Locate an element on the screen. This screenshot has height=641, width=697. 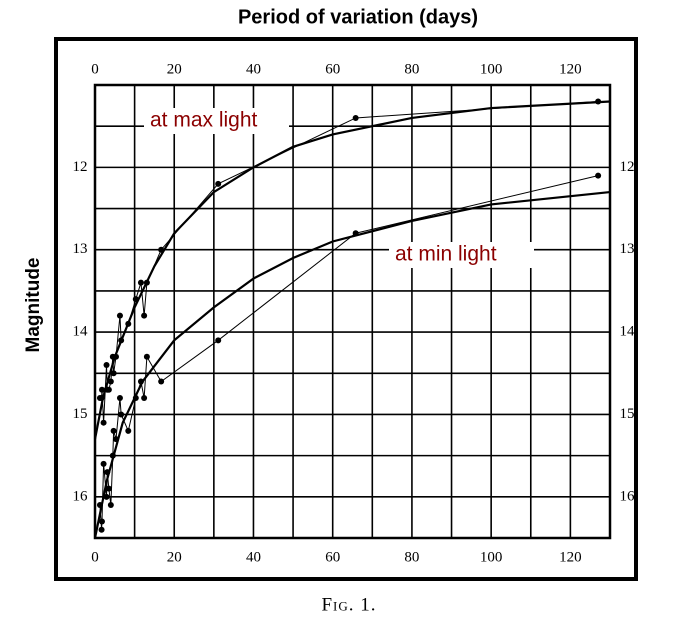
x-tick-label-bottom: 40 is located at coordinates (253, 557).